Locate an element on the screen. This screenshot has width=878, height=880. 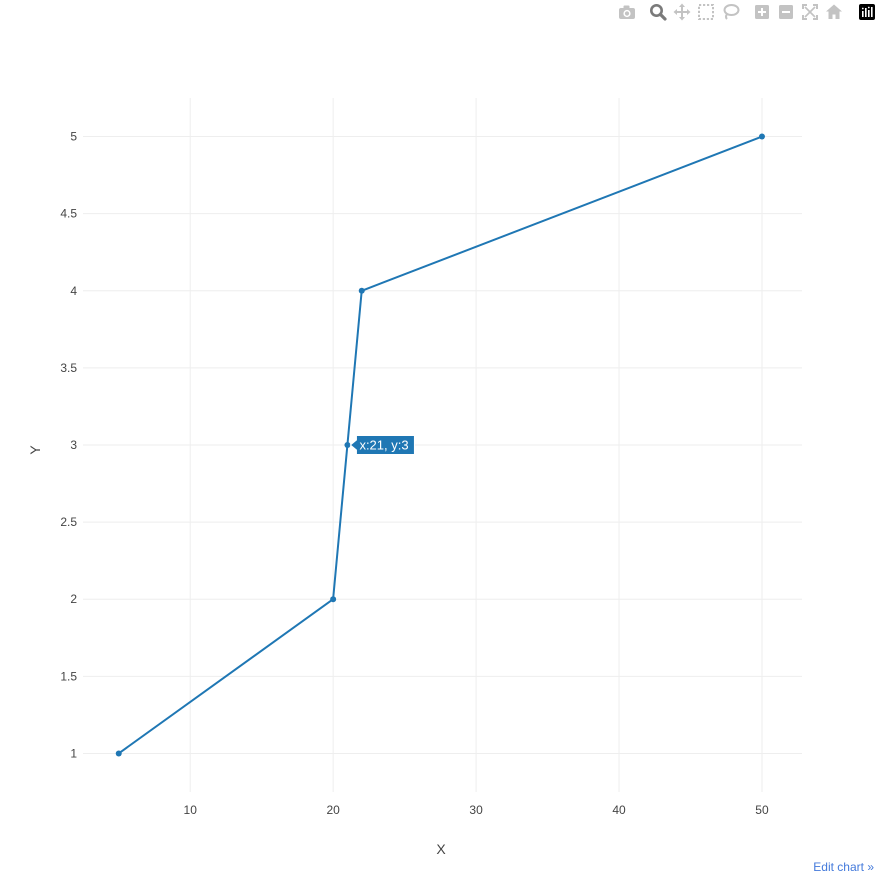
x-tick-label: 40 is located at coordinates (619, 810).